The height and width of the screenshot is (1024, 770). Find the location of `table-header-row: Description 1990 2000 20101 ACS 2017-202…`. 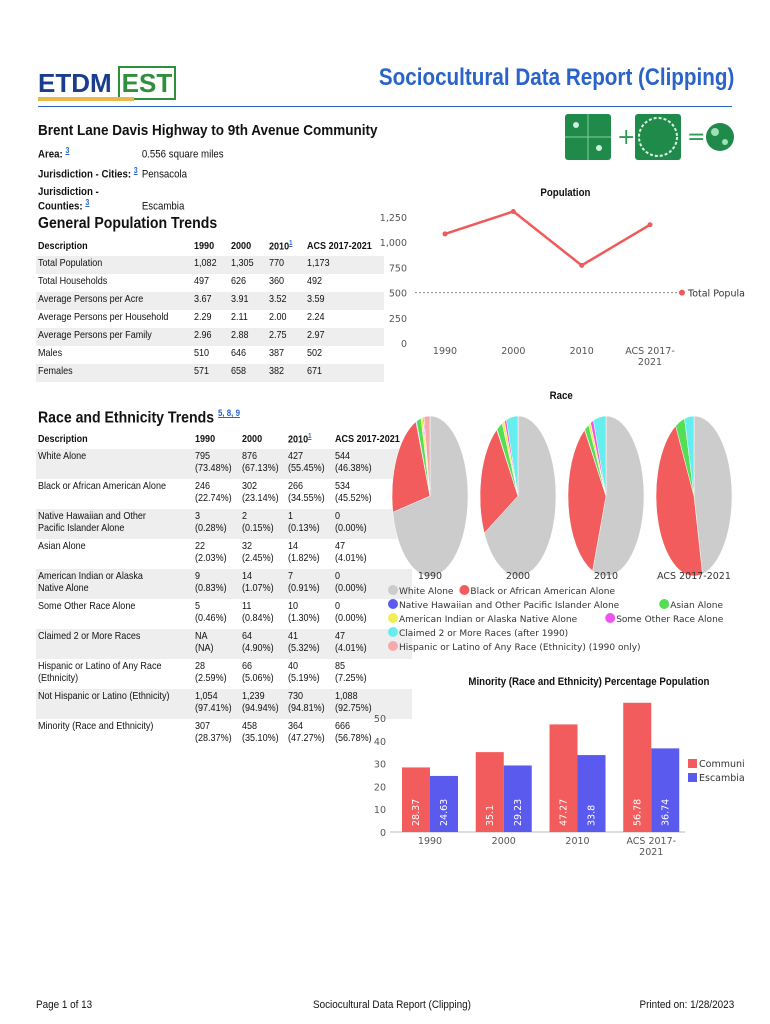

table-header-row: Description 1990 2000 20101 ACS 2017-202… is located at coordinates (224, 439).